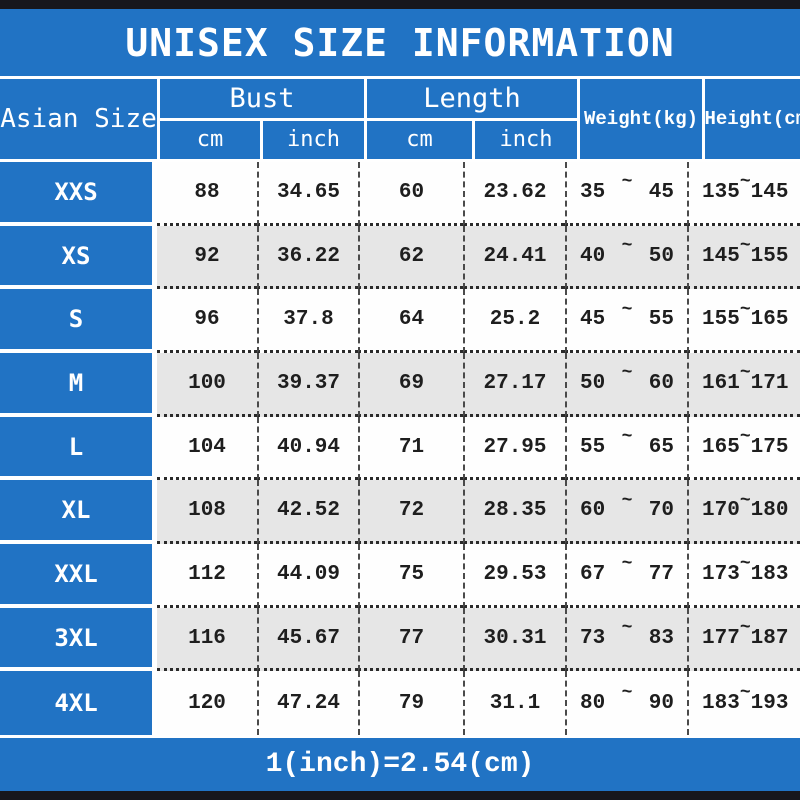 The width and height of the screenshot is (800, 800). What do you see at coordinates (593, 383) in the screenshot?
I see `range-min: 50` at bounding box center [593, 383].